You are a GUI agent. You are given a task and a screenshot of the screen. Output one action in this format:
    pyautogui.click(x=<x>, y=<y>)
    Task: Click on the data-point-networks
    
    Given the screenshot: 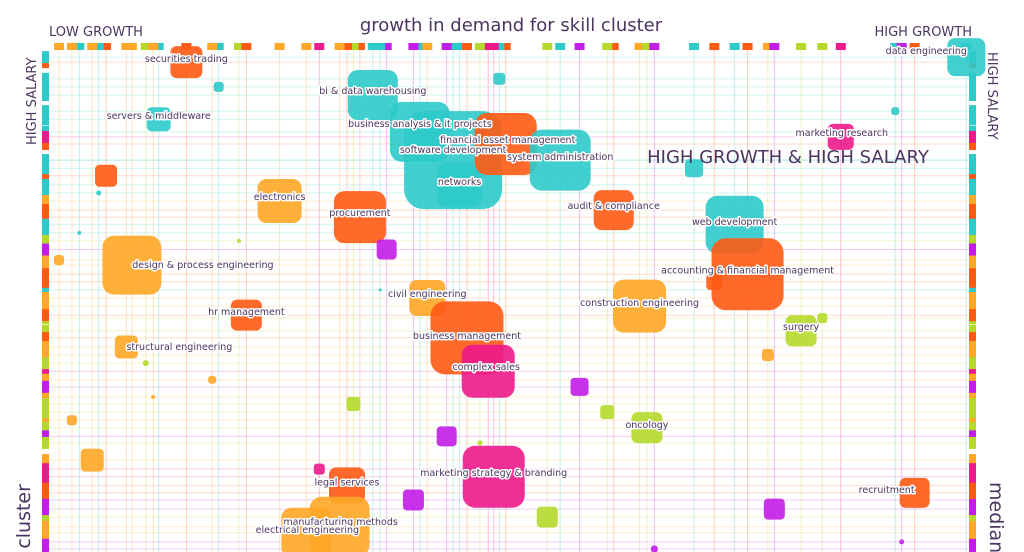 What is the action you would take?
    pyautogui.click(x=460, y=185)
    